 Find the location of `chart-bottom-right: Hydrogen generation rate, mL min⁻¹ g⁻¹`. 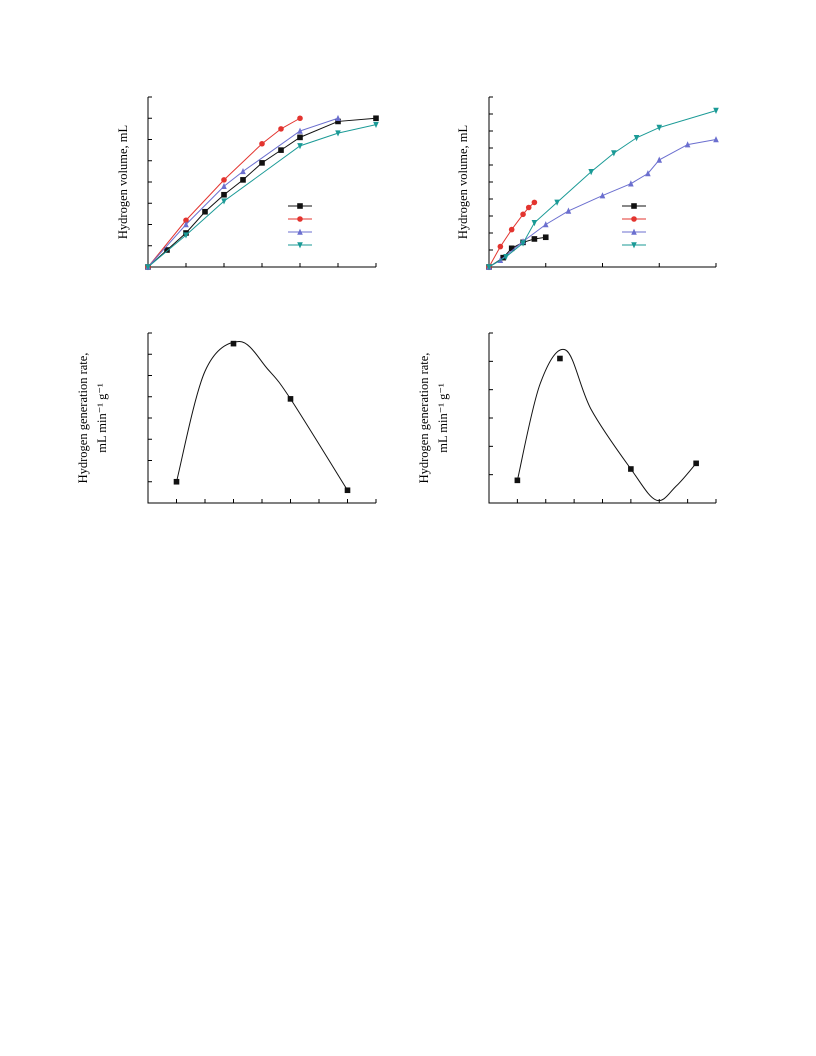

chart-bottom-right: Hydrogen generation rate, mL min⁻¹ g⁻¹ is located at coordinates (567, 418).